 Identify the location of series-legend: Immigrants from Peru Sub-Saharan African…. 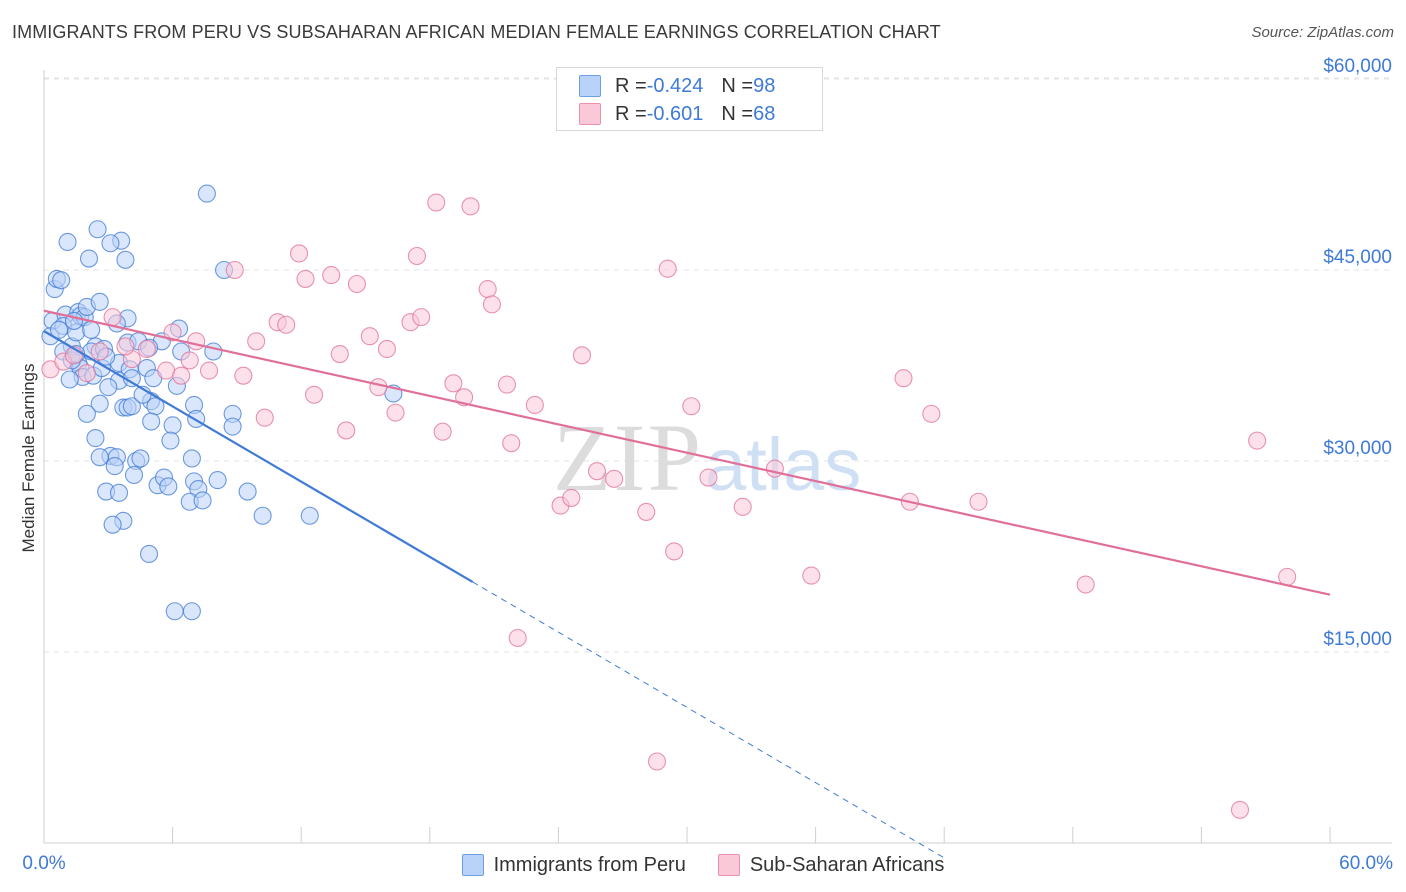
(703, 865).